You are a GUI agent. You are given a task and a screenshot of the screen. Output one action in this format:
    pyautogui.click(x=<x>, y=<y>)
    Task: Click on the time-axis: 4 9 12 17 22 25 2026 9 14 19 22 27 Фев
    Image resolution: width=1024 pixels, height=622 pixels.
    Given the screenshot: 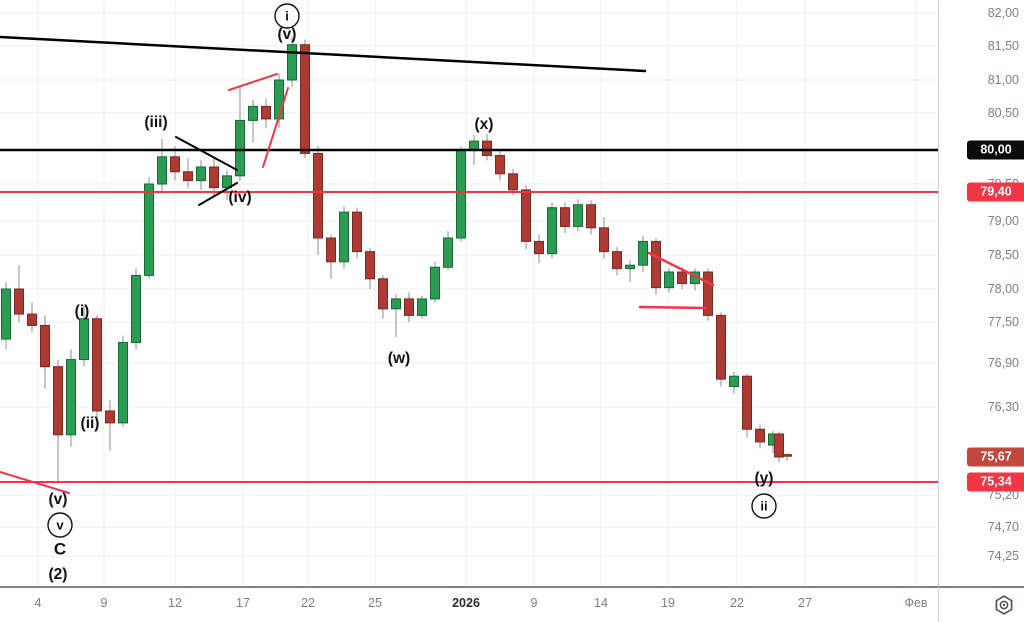 What is the action you would take?
    pyautogui.click(x=469, y=604)
    